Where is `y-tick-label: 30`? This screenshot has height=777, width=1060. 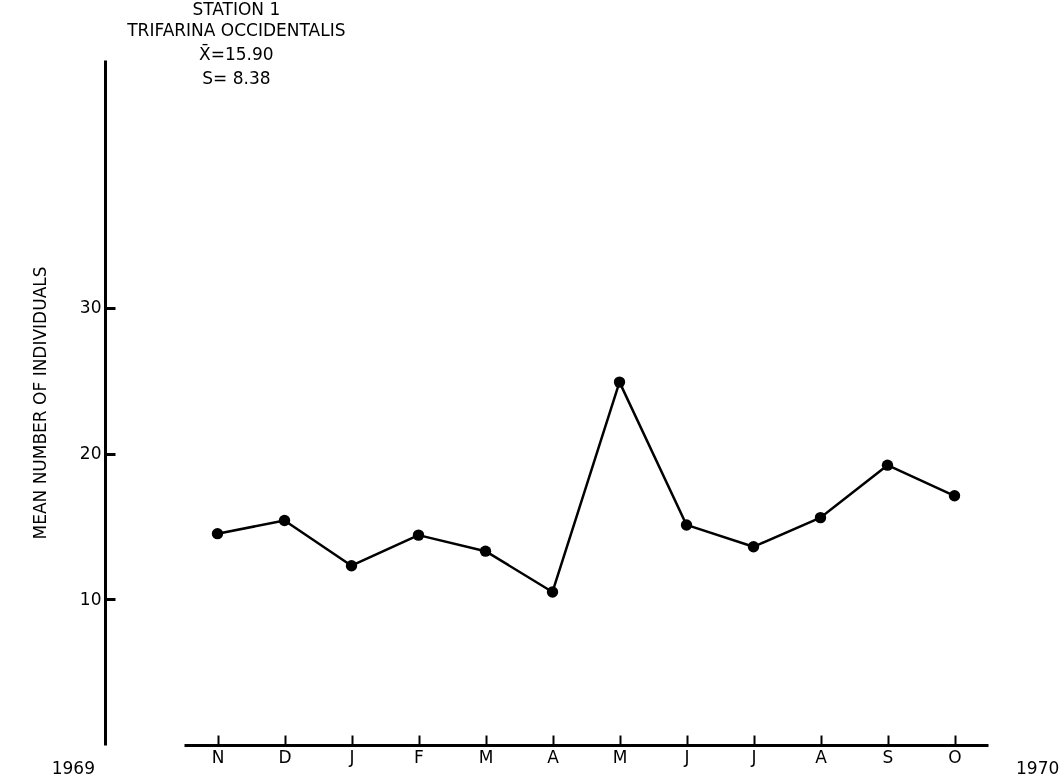
y-tick-label: 30 is located at coordinates (90, 307).